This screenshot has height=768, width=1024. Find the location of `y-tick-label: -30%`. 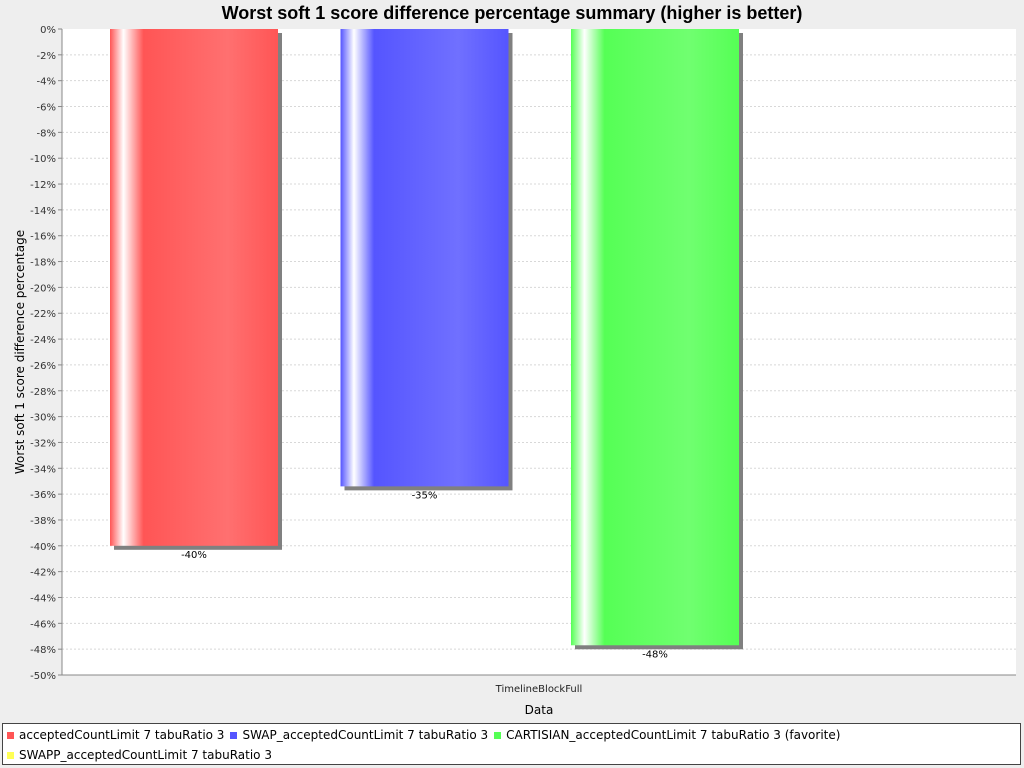

y-tick-label: -30% is located at coordinates (43, 418).